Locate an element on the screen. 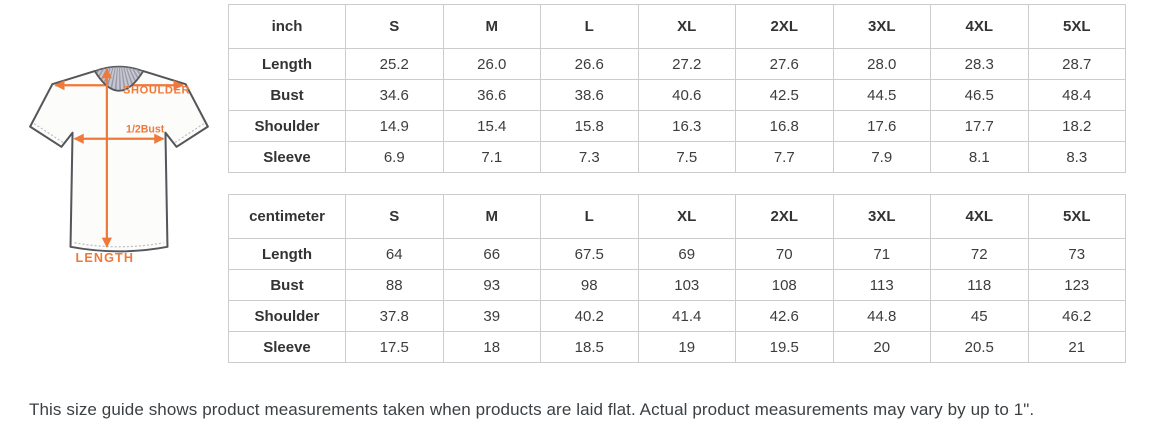 The width and height of the screenshot is (1176, 448). measurement-value-cell: 7.9 is located at coordinates (881, 157).